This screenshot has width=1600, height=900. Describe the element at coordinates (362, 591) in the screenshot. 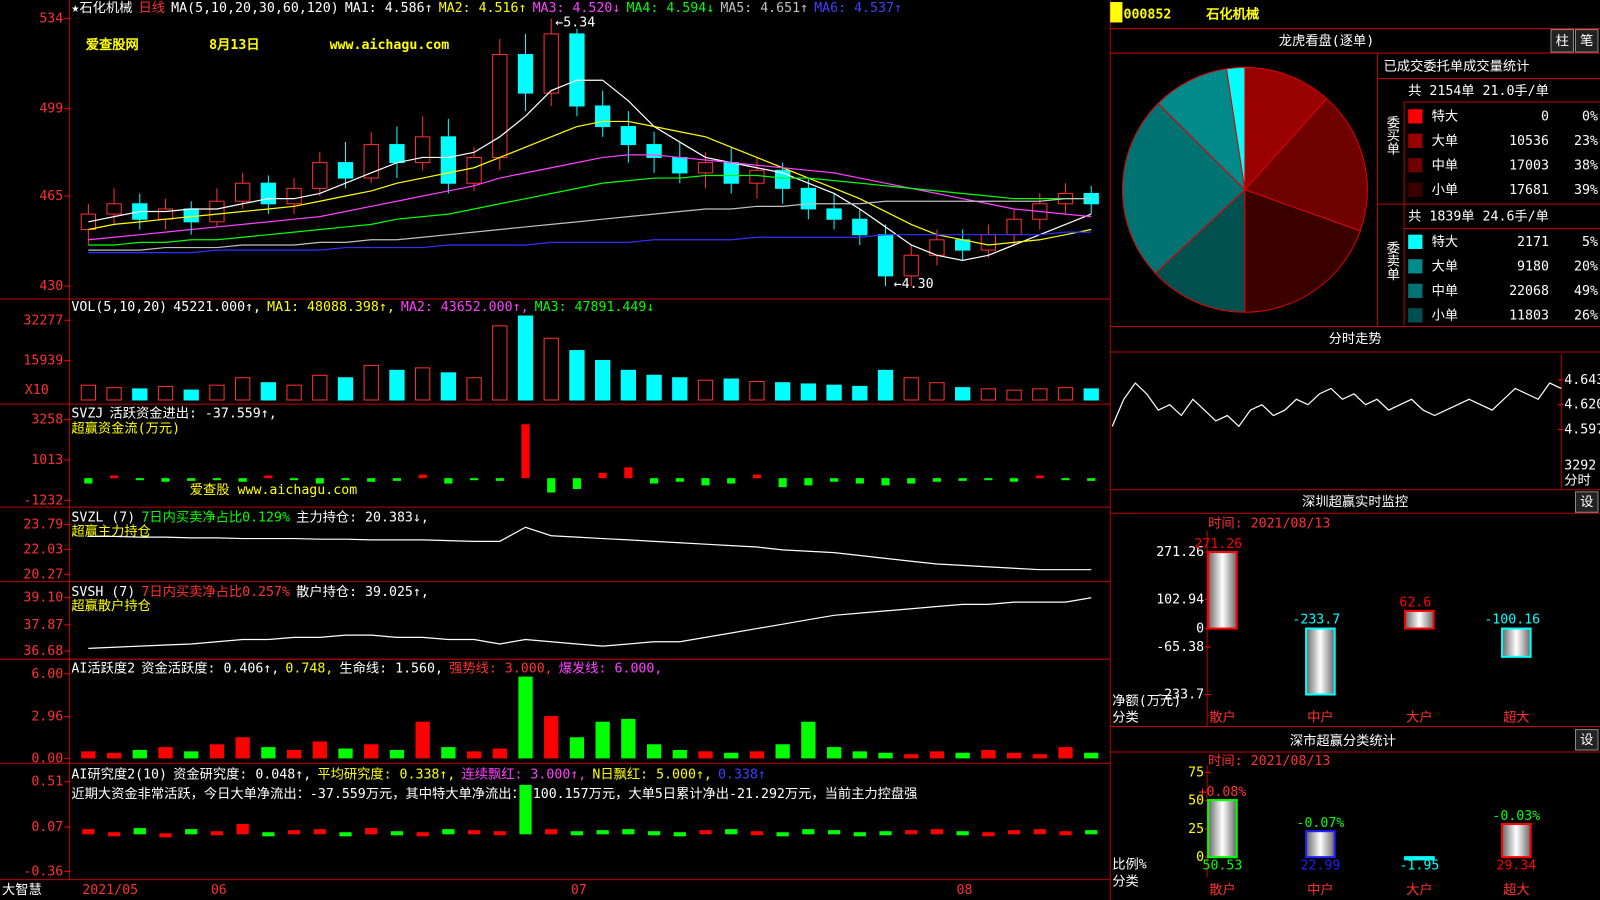

I see `header-item: 散户持仓: 39.025↑,` at that location.